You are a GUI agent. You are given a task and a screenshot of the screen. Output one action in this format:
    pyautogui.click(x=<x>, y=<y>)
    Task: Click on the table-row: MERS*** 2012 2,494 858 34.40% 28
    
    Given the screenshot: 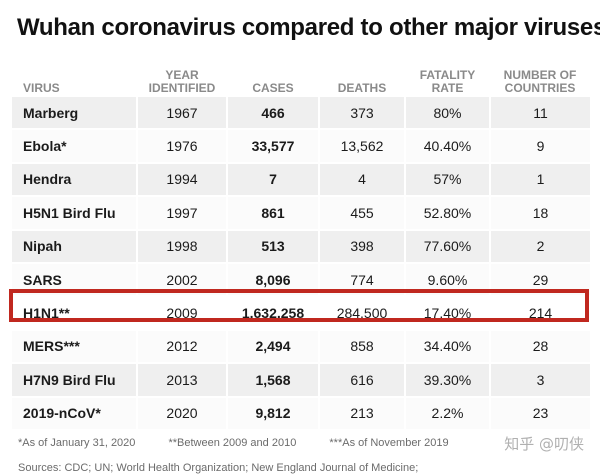 What is the action you would take?
    pyautogui.click(x=301, y=346)
    